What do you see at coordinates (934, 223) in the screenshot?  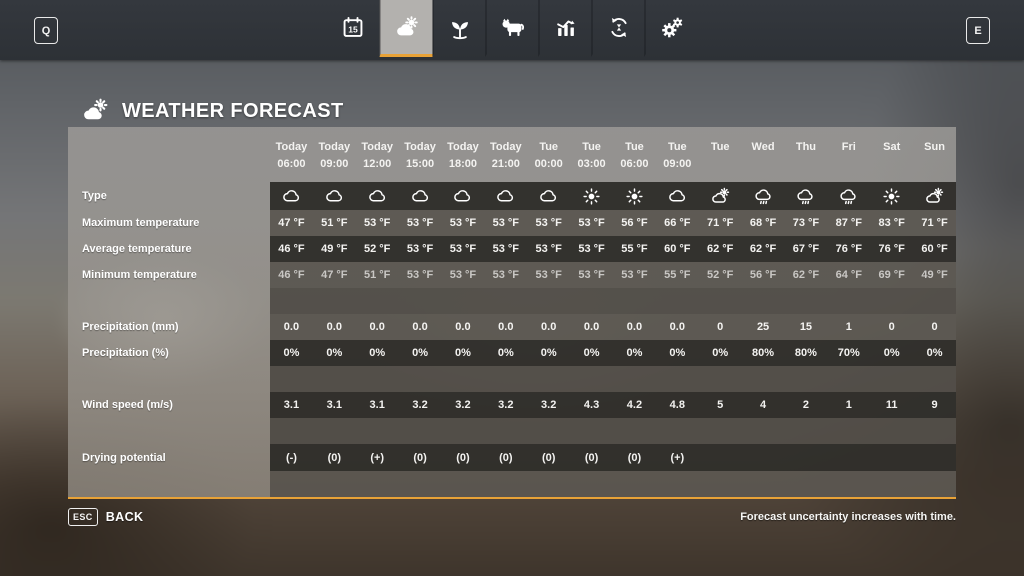 I see `max-cell: 71 °F` at bounding box center [934, 223].